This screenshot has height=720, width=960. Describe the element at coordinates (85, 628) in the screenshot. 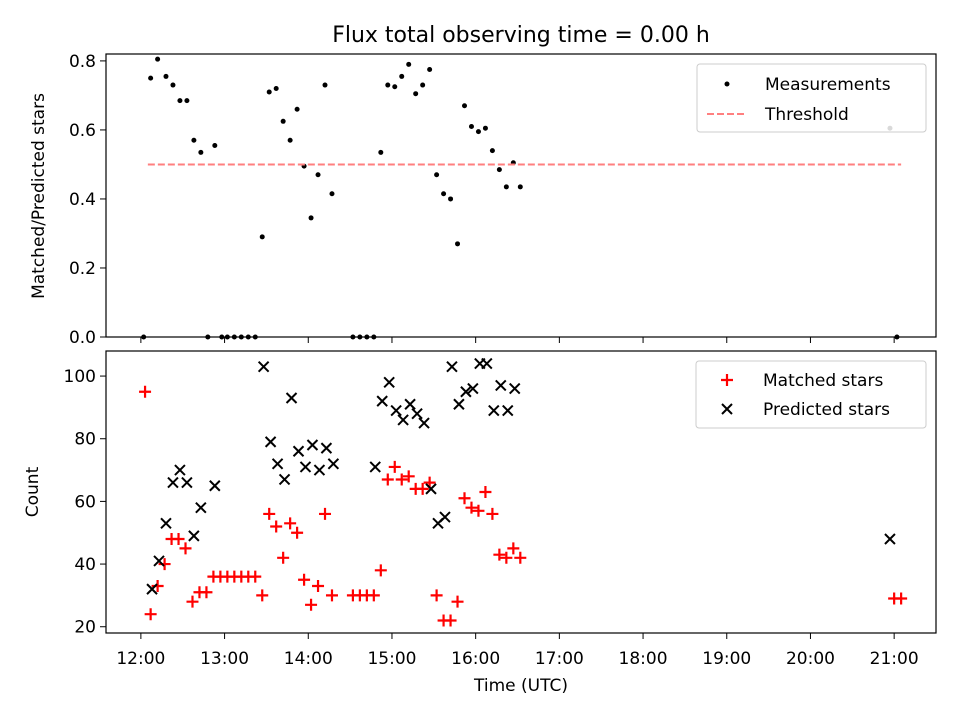

I see `bottom-y-tick-label: 20` at that location.